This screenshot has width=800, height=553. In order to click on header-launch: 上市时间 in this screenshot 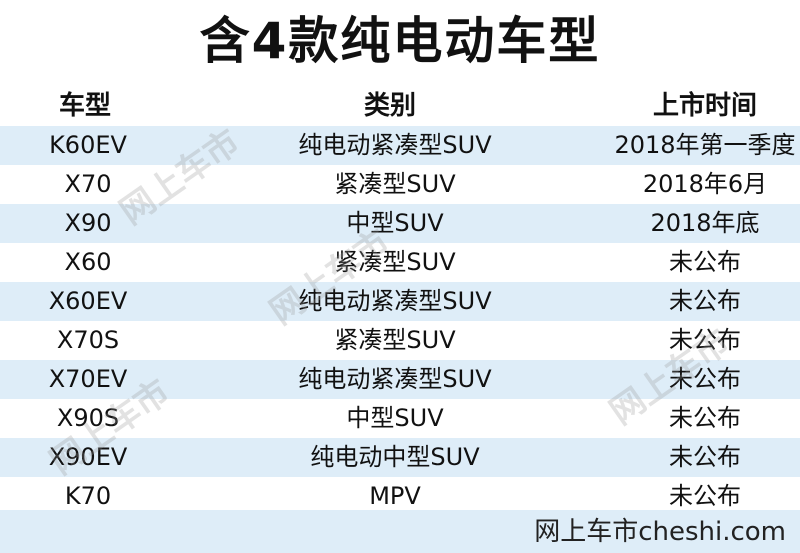, I will do `click(704, 106)`.